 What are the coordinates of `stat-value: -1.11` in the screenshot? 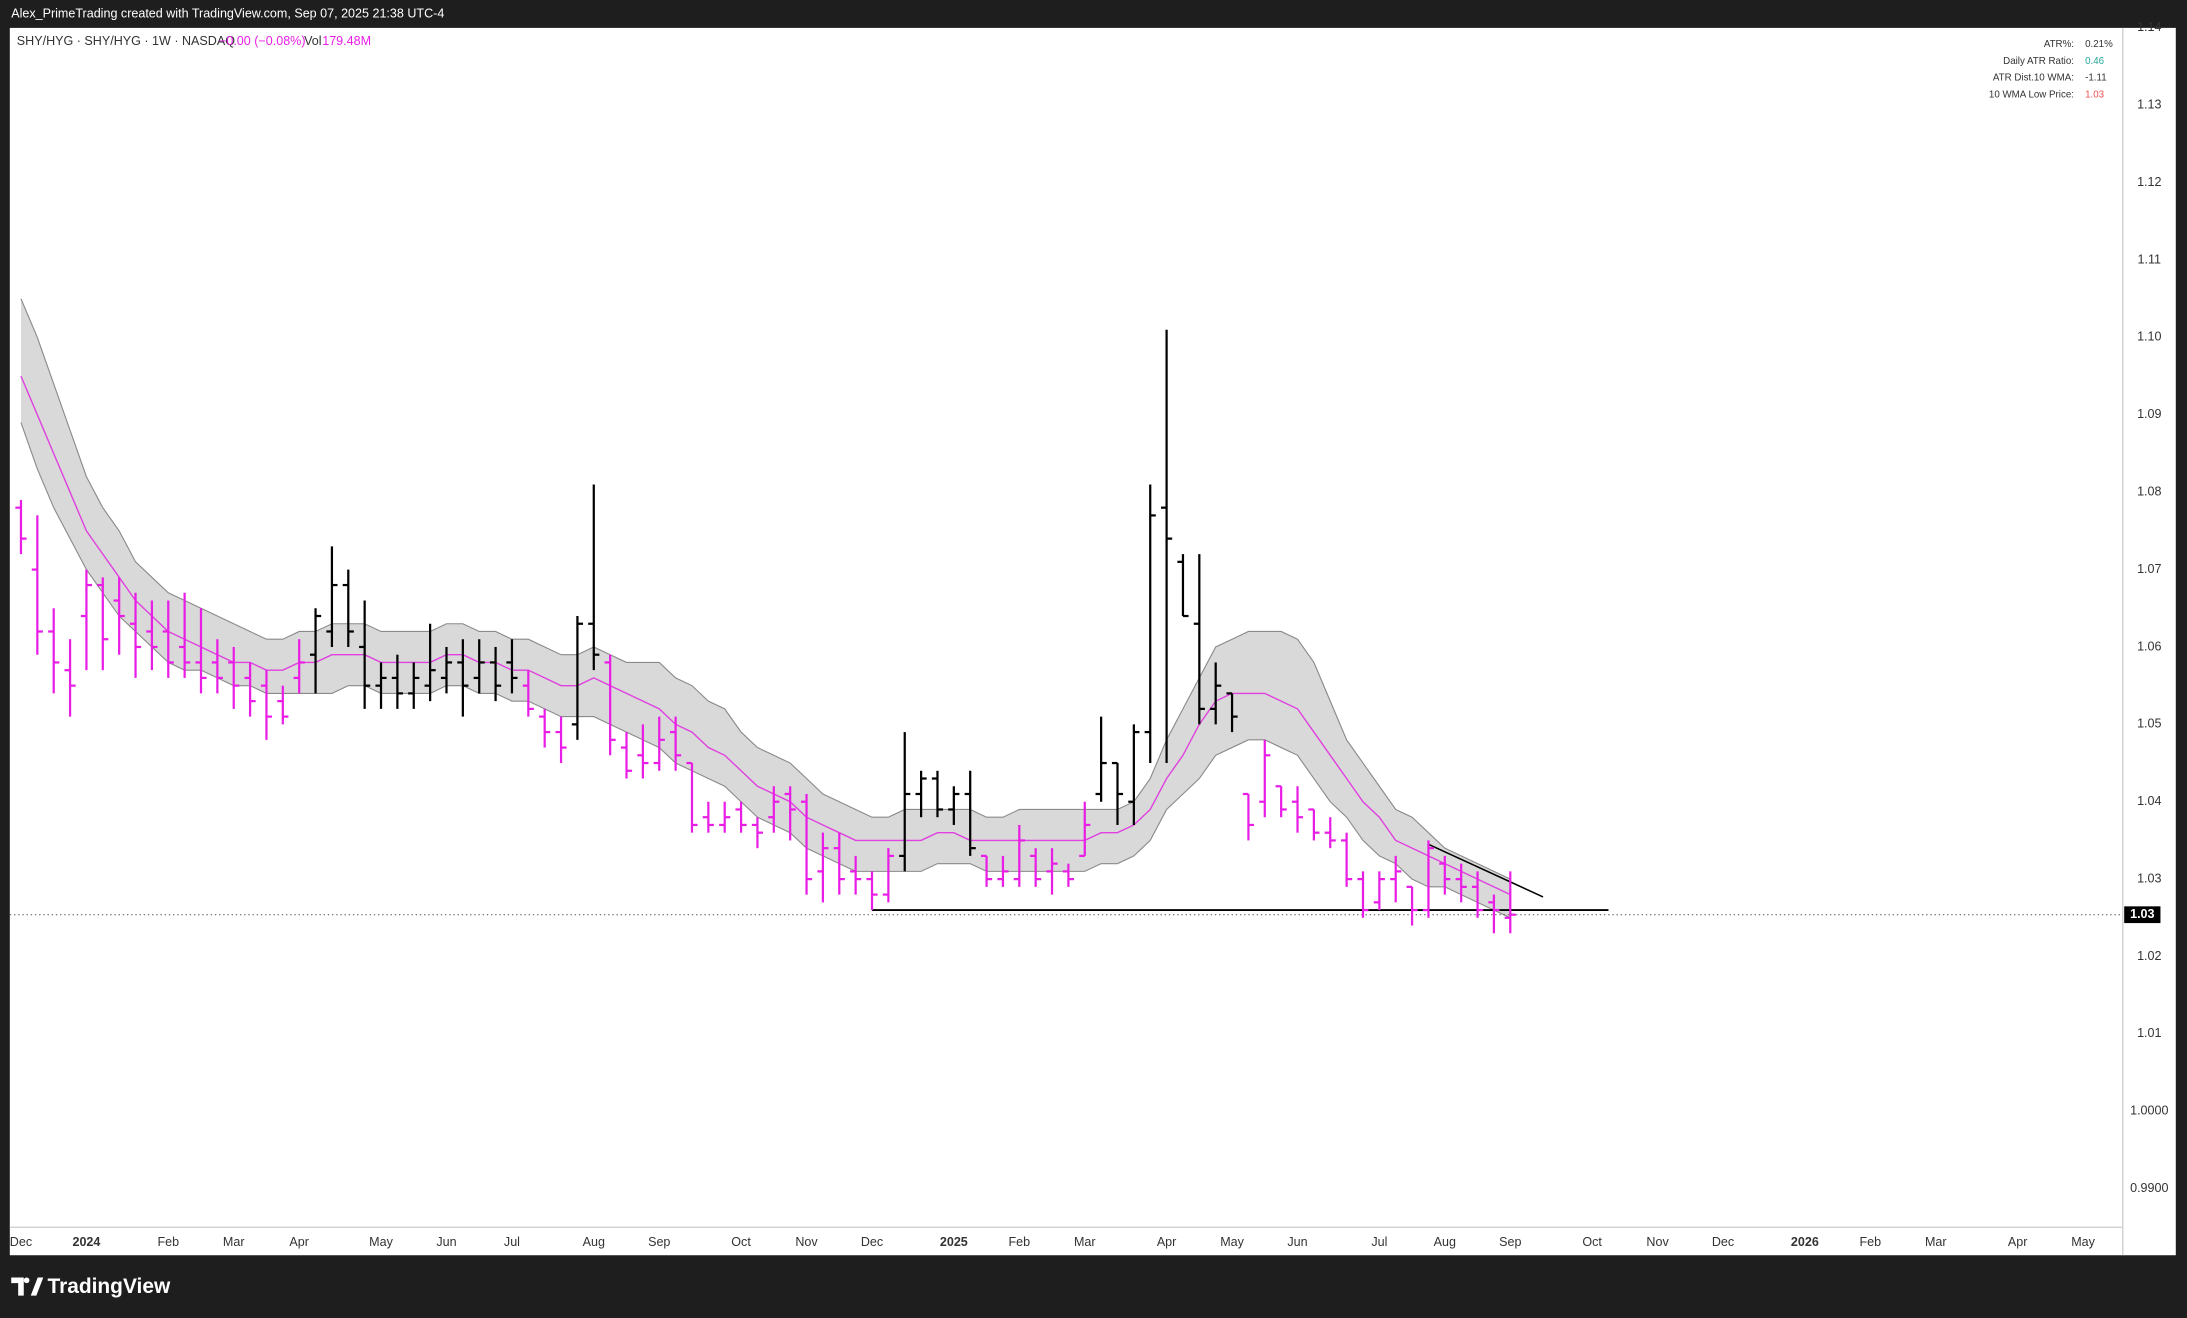 It's located at (2096, 78).